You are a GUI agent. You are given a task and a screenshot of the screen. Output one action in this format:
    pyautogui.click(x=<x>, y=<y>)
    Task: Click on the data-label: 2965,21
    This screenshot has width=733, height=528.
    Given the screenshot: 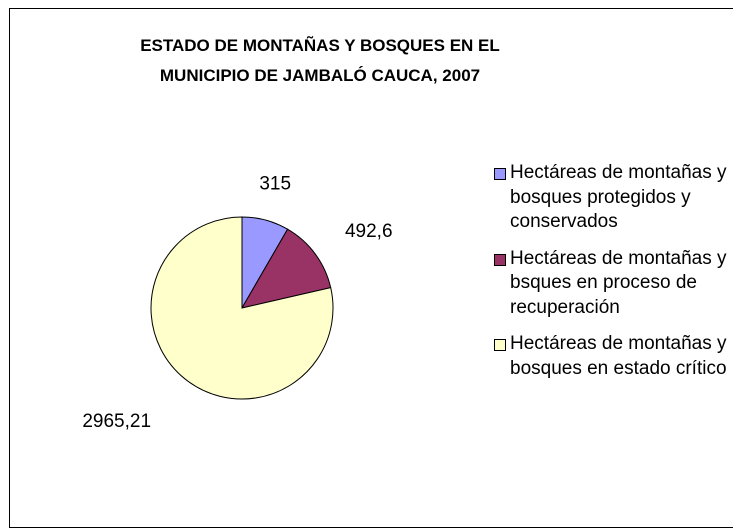 What is the action you would take?
    pyautogui.click(x=116, y=421)
    